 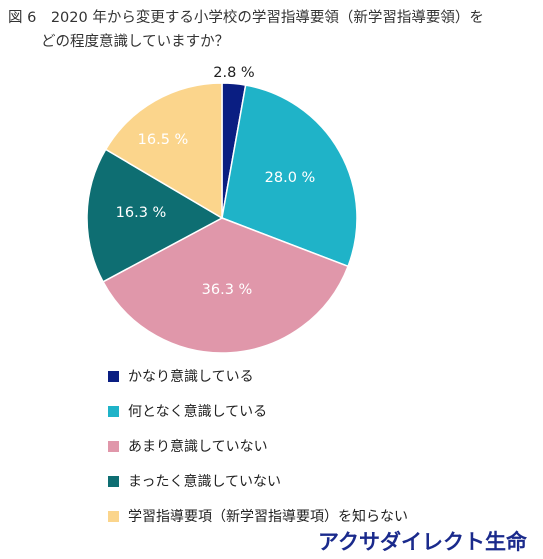 What do you see at coordinates (198, 412) in the screenshot?
I see `legend-label-2: 何となく意識している` at bounding box center [198, 412].